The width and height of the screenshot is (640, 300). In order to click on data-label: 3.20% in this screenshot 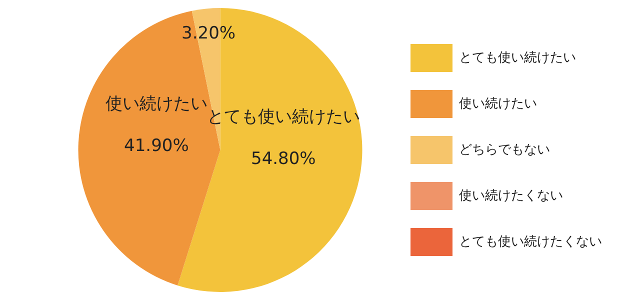, I will do `click(209, 34)`.